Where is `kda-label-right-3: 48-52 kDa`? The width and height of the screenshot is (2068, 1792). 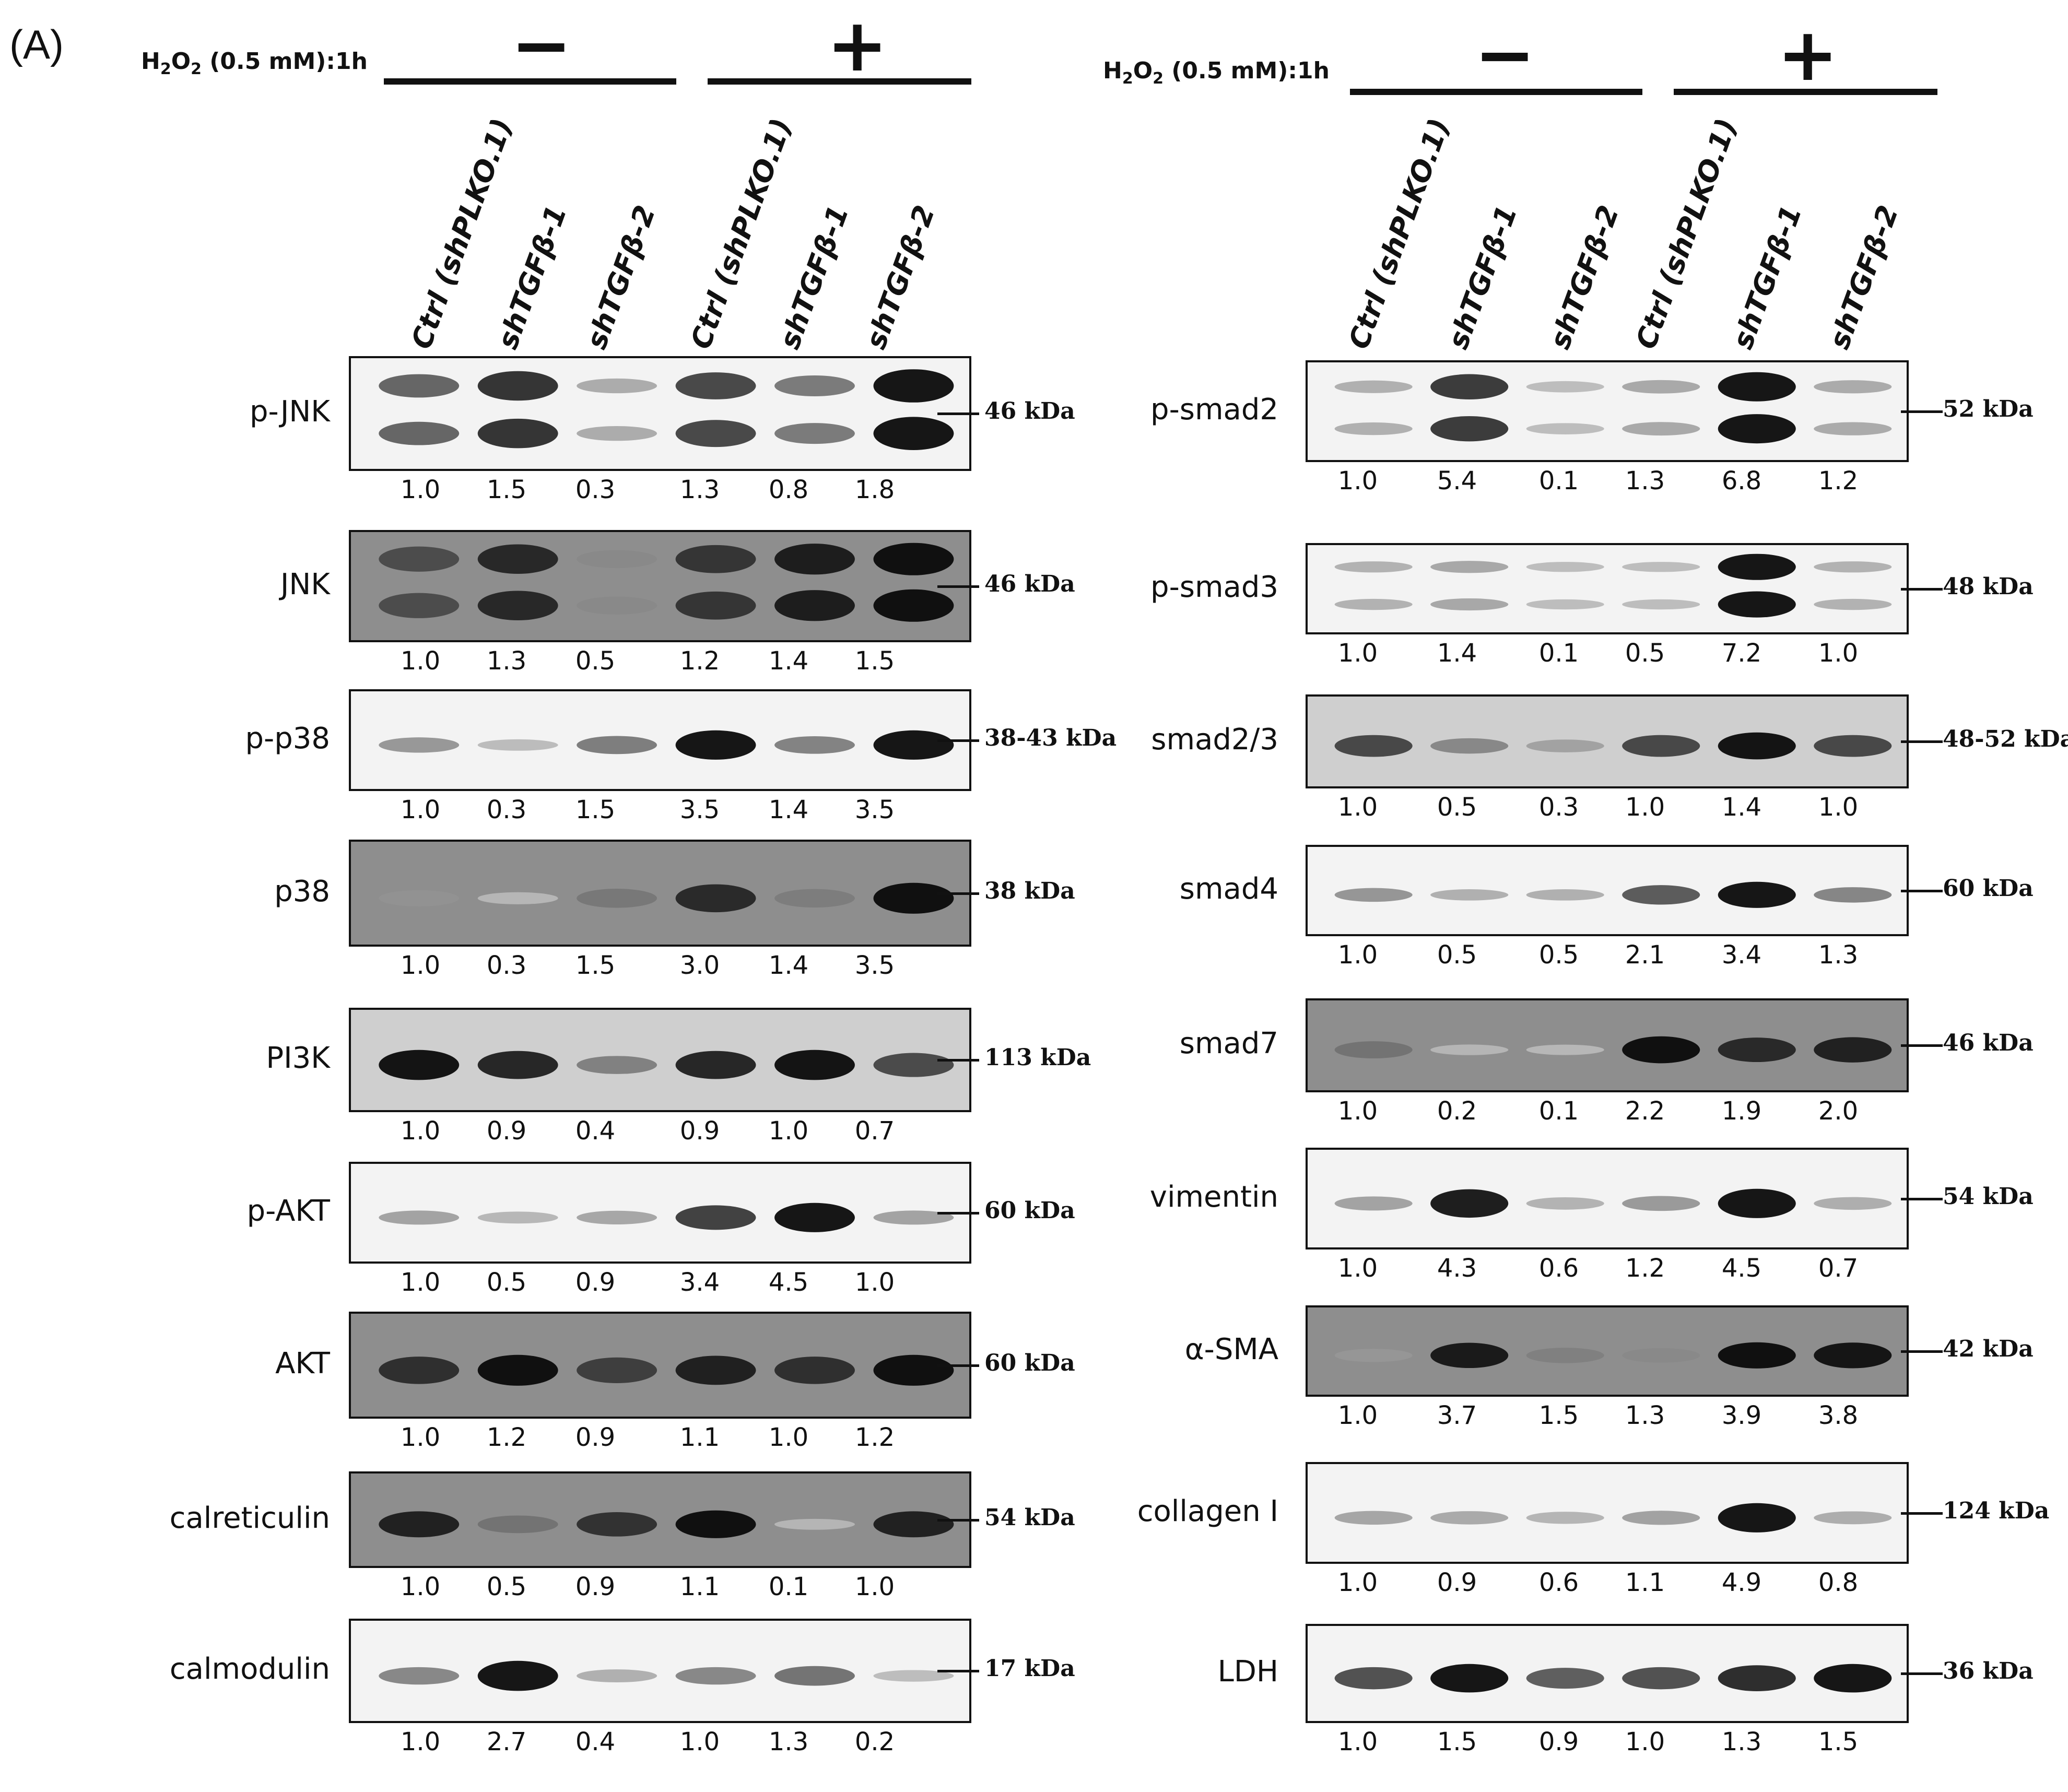
kda-label-right-3: 48-52 kDa is located at coordinates (2006, 739).